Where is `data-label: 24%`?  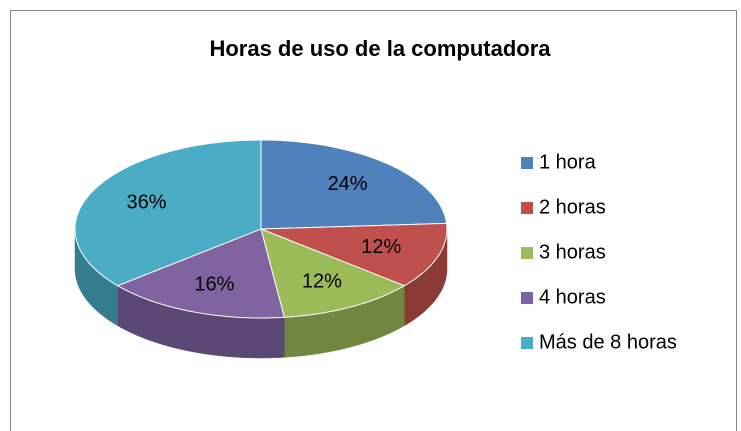 data-label: 24% is located at coordinates (348, 184).